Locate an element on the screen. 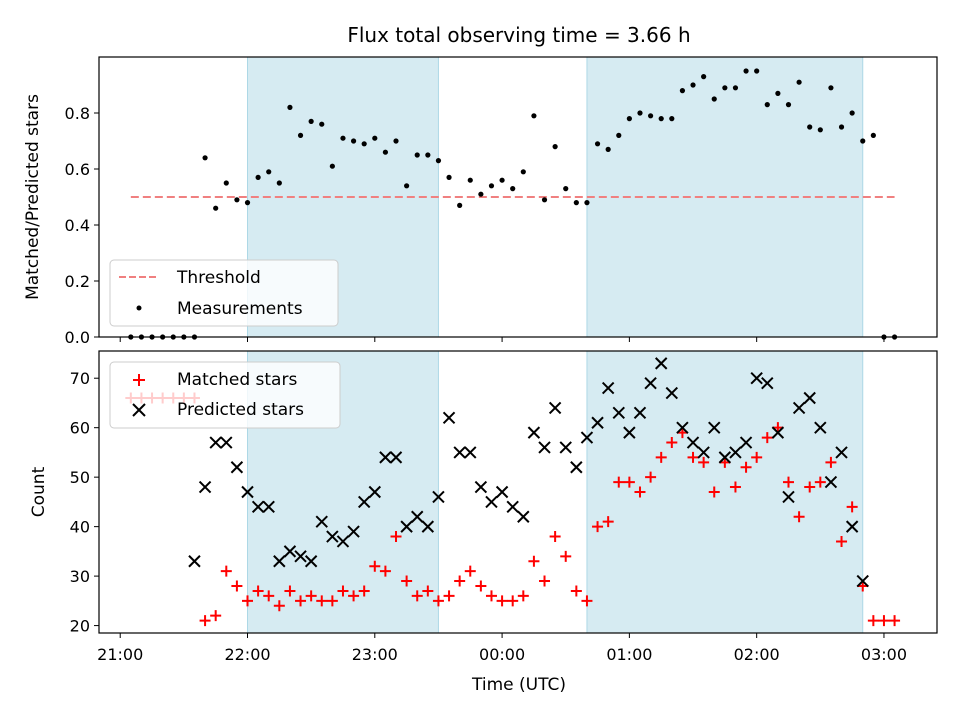 The height and width of the screenshot is (720, 960). x-axis-label: Time (UTC) is located at coordinates (518, 685).